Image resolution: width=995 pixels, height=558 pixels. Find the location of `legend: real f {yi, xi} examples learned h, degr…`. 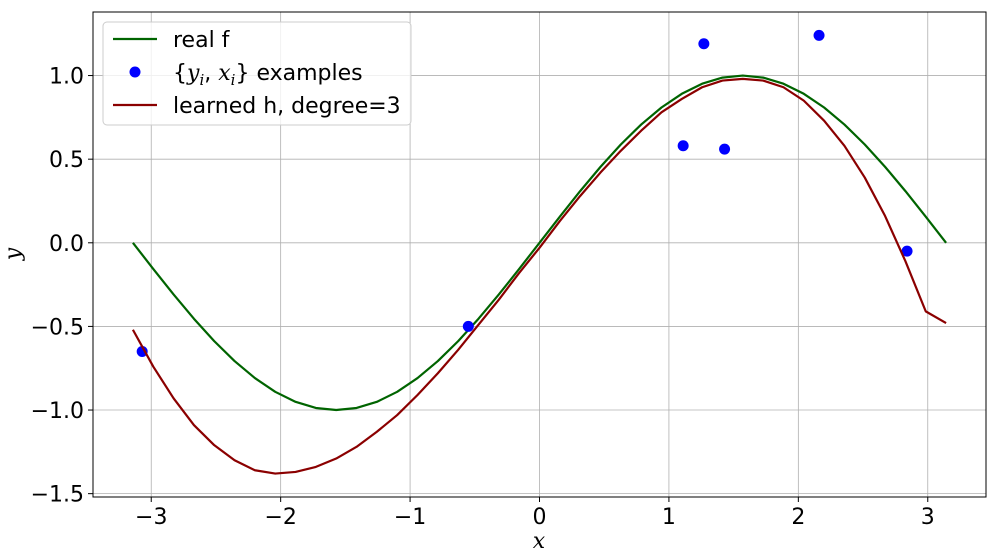

legend: real f {yi, xi} examples learned h, degr… is located at coordinates (257, 73).